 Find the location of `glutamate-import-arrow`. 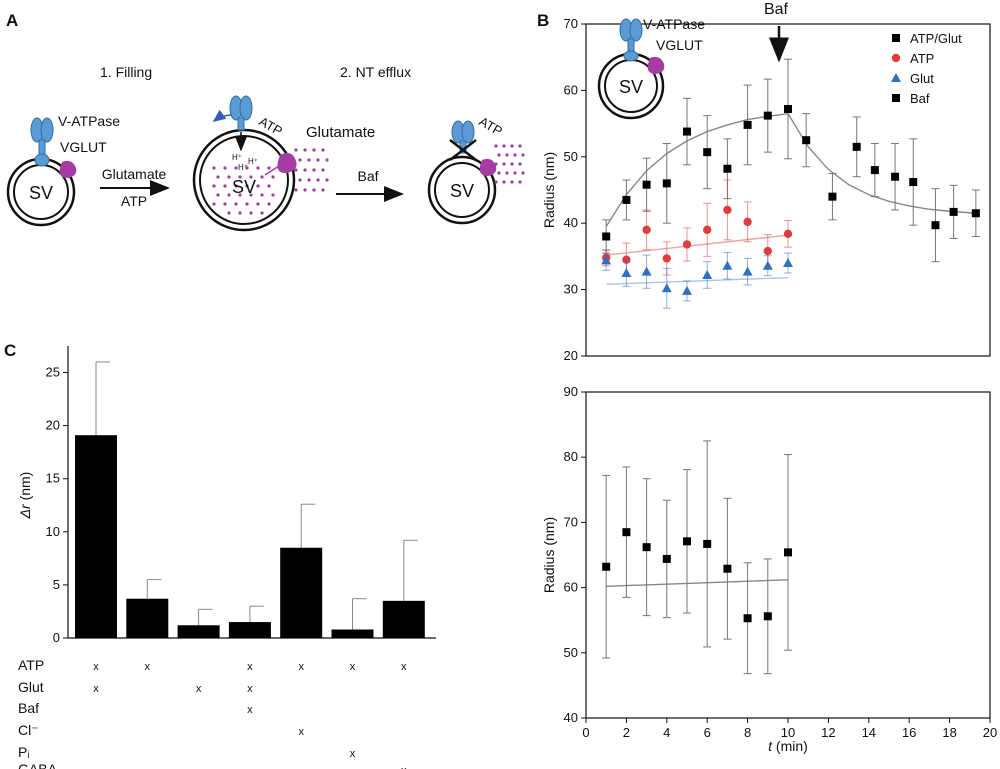

glutamate-import-arrow is located at coordinates (272, 170).